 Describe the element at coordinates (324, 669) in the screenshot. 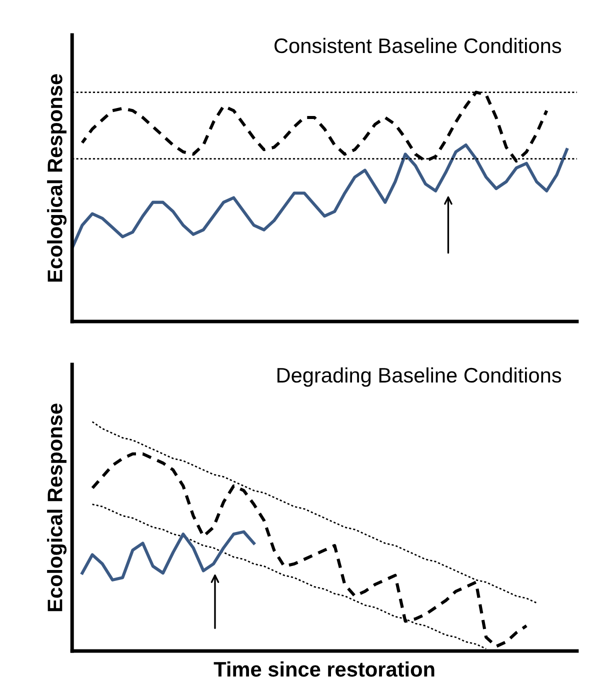

I see `x-axis-title: Time since restoration` at that location.